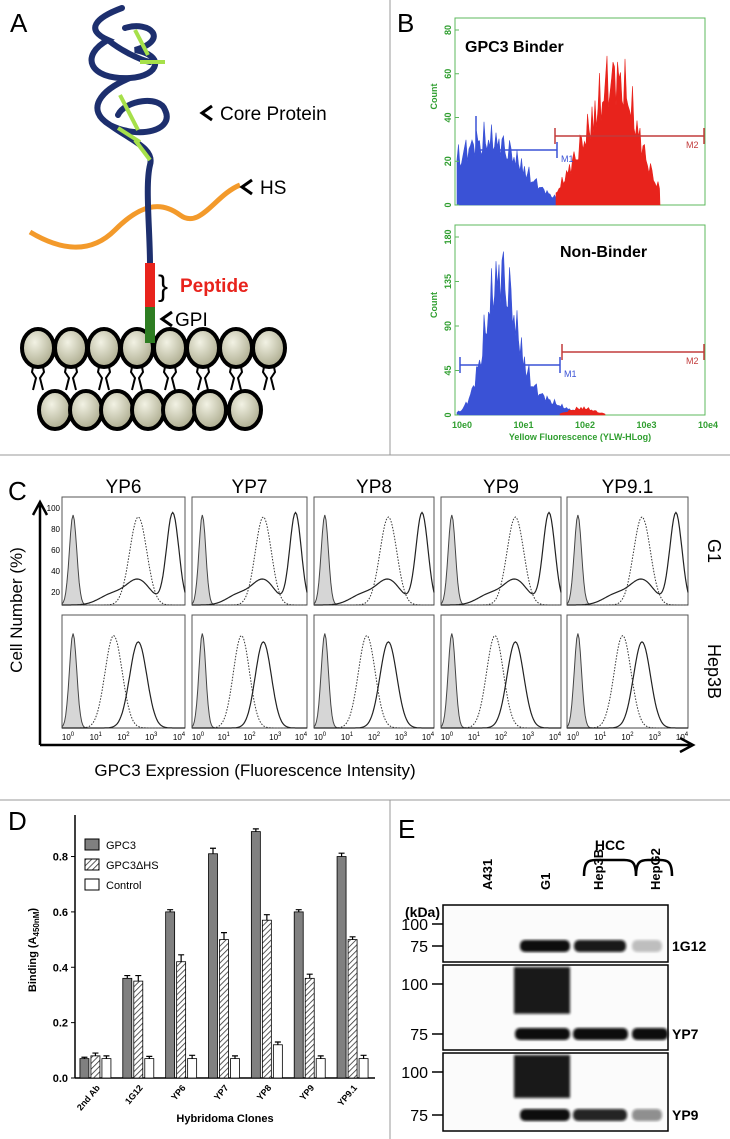 This screenshot has width=730, height=1139. I want to click on x-tick-label: YP9.1, so click(347, 1095).